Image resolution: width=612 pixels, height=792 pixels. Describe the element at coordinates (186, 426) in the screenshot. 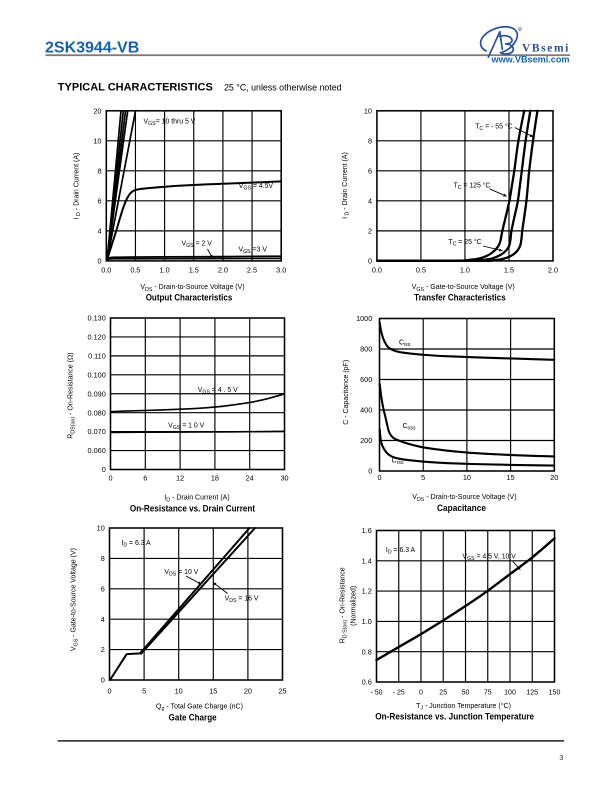

I see `svg-text: VGS = 1 0 V` at that location.